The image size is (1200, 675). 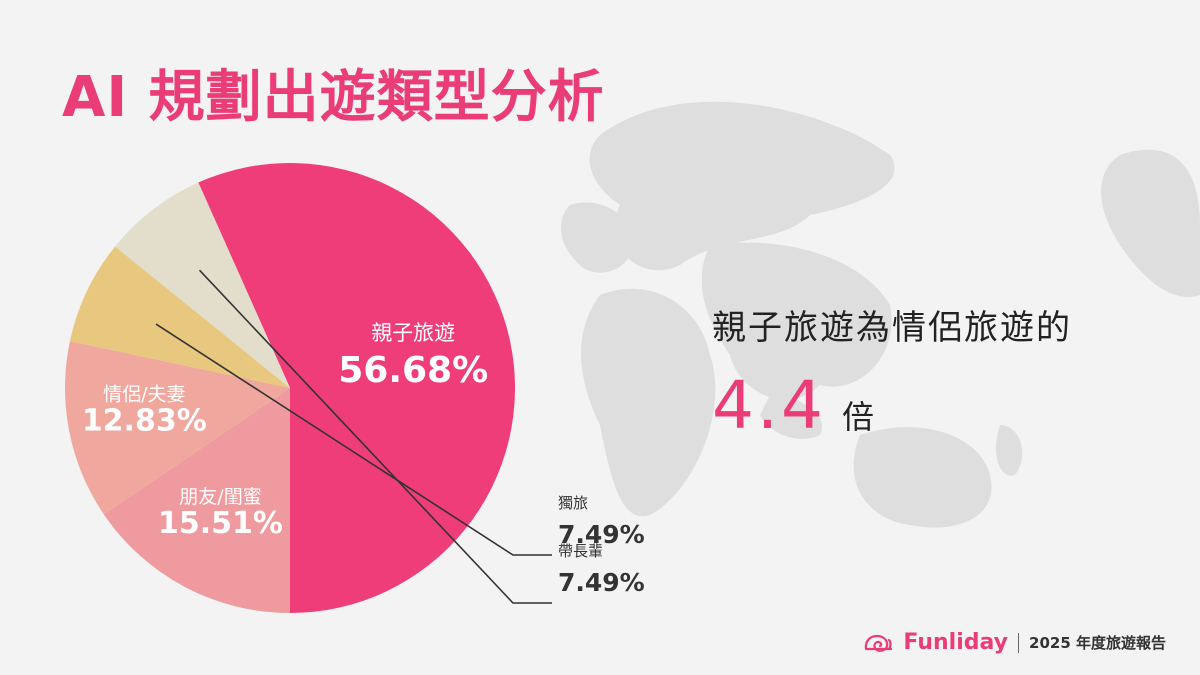 I want to click on slice-value-3: 12.83%, so click(x=144, y=421).